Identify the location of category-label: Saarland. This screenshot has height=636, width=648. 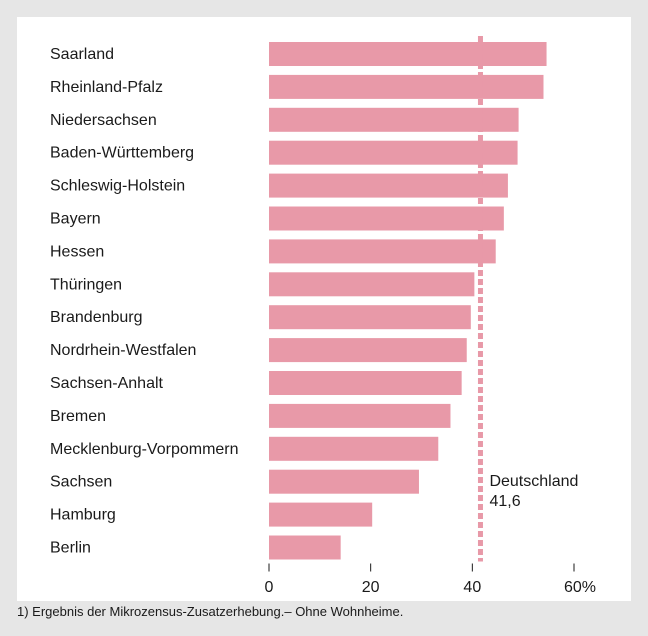
(82, 54).